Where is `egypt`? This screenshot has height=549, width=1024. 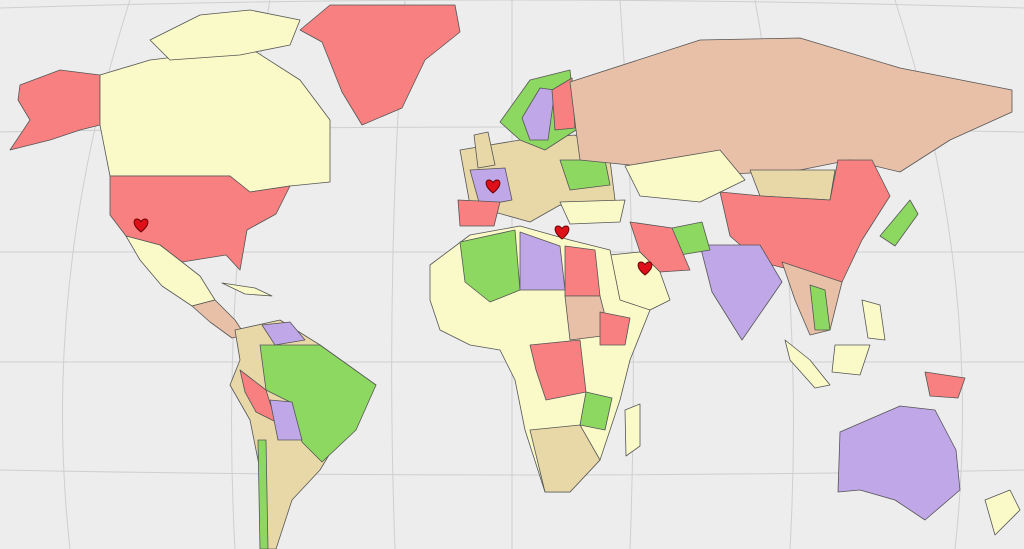
egypt is located at coordinates (582, 271).